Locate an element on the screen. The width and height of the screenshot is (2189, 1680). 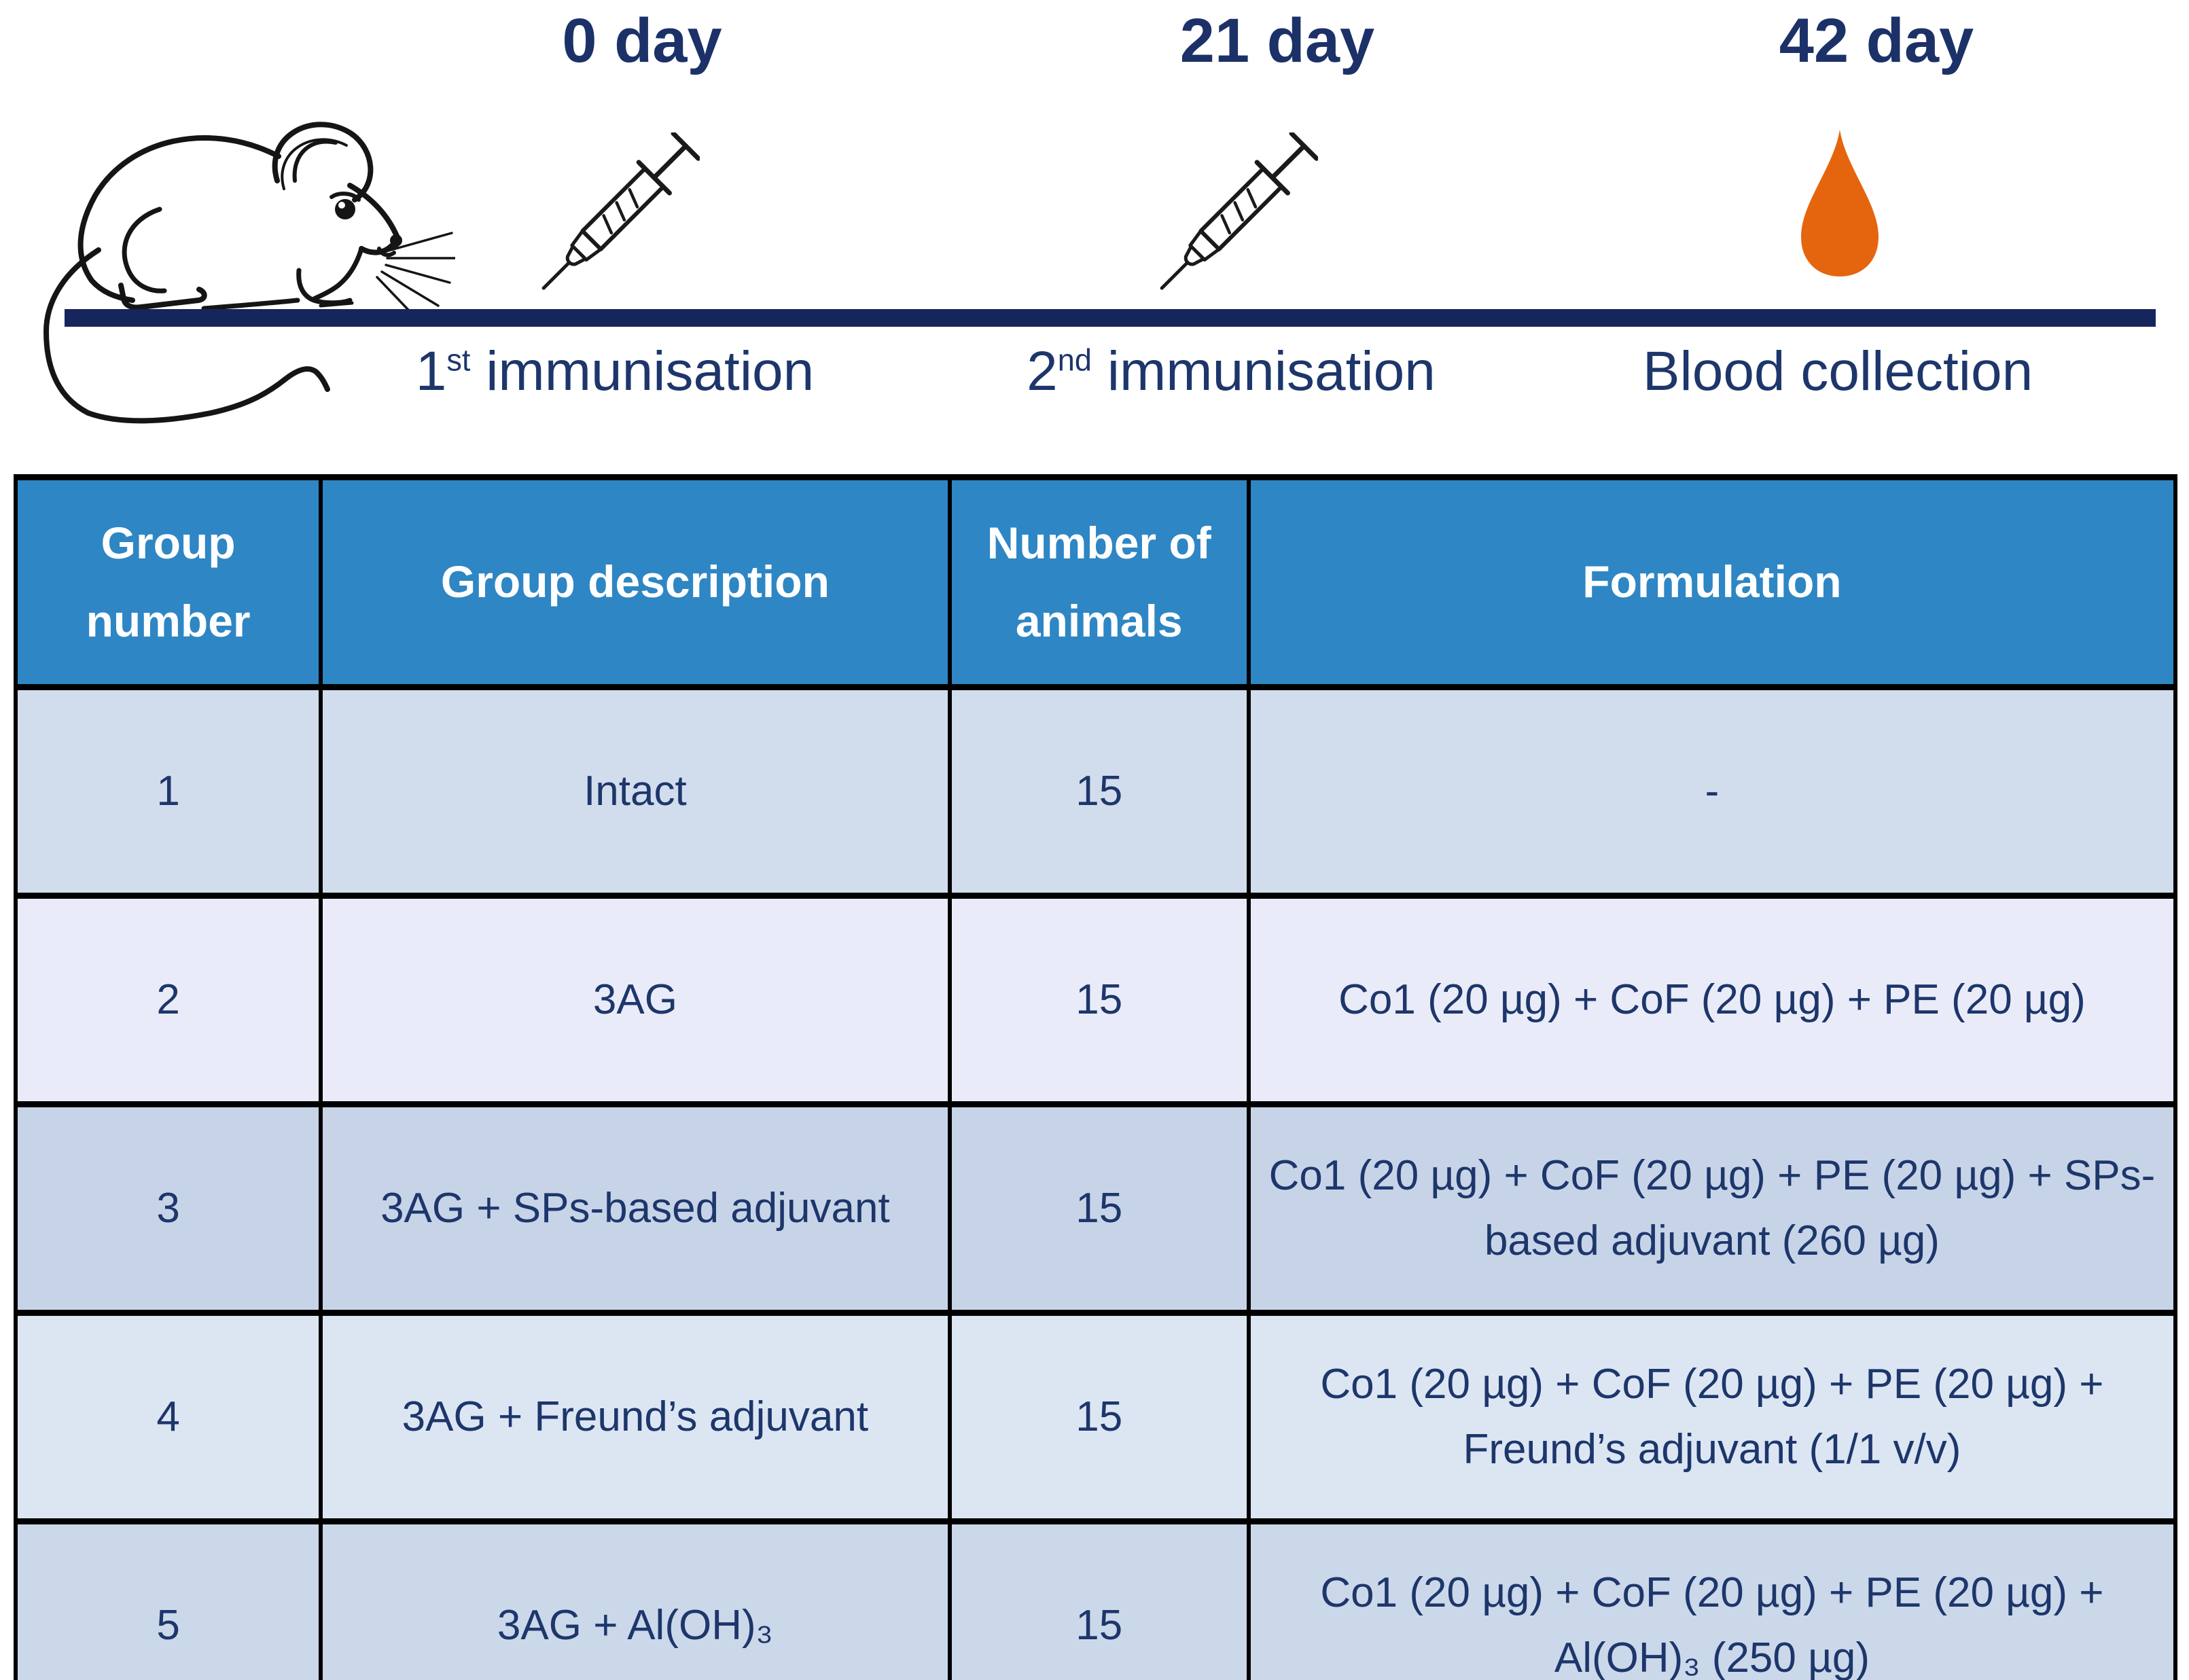
timeline-bar is located at coordinates (1110, 318).